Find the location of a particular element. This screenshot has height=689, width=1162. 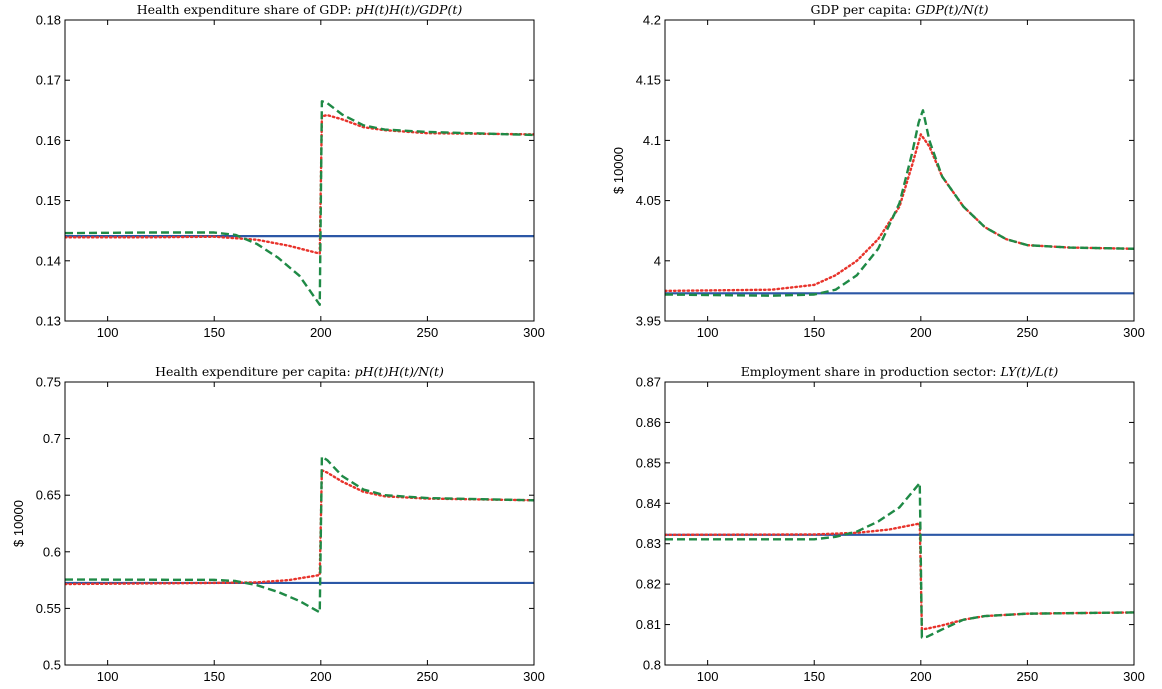

y-tick-label: 0.65 is located at coordinates (48, 495).